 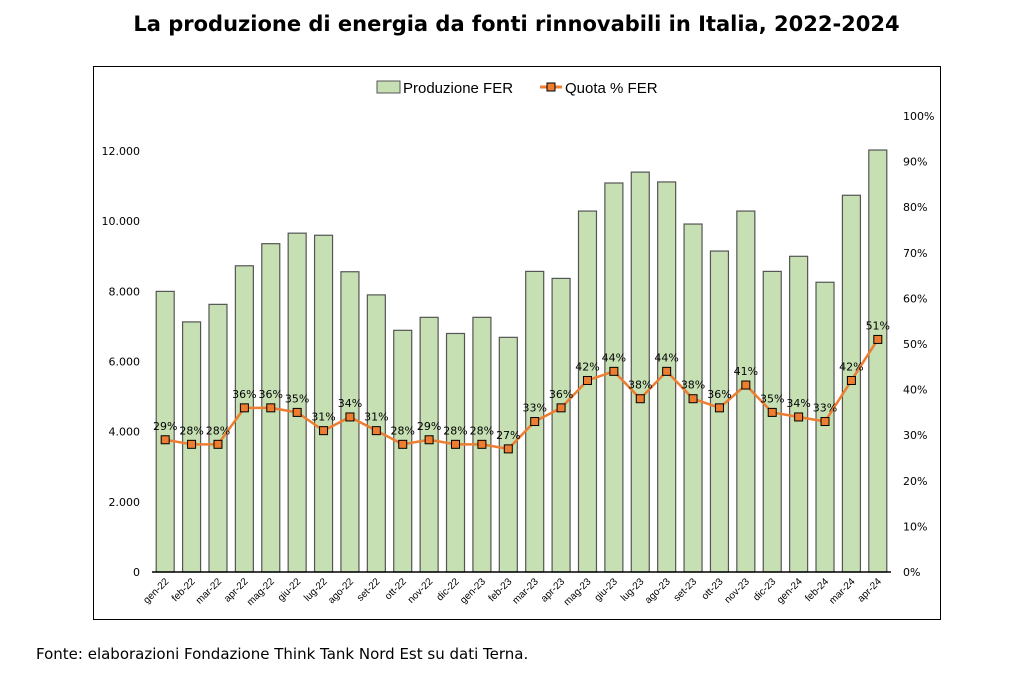 What do you see at coordinates (918, 116) in the screenshot?
I see `right-axis-tick-label: 100%` at bounding box center [918, 116].